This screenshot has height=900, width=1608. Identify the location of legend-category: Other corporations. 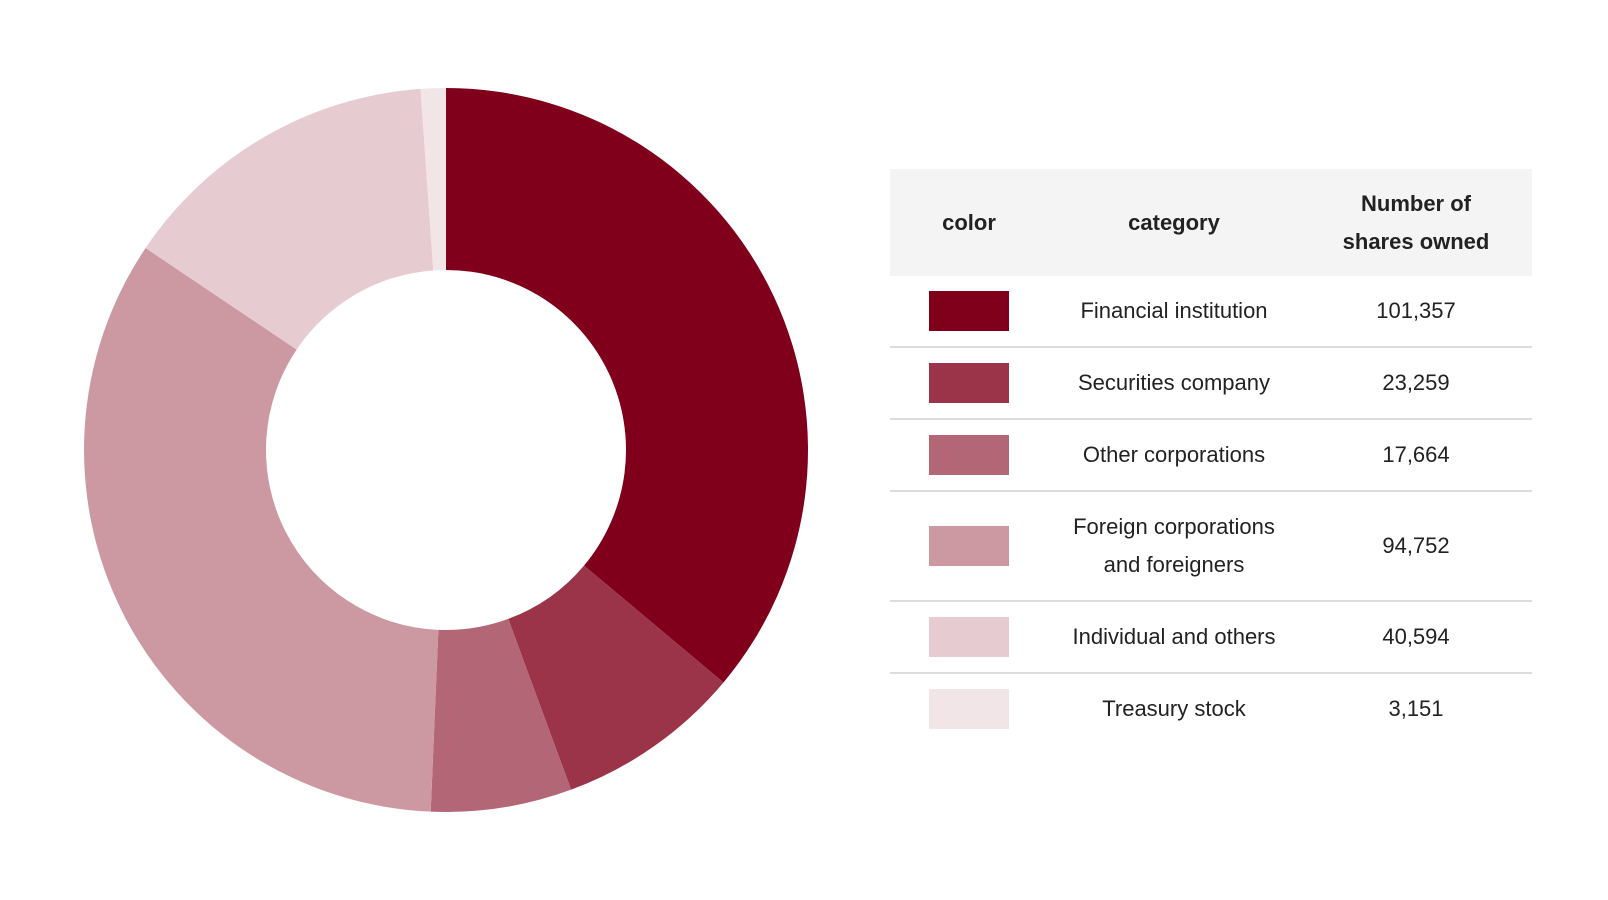
(1174, 455).